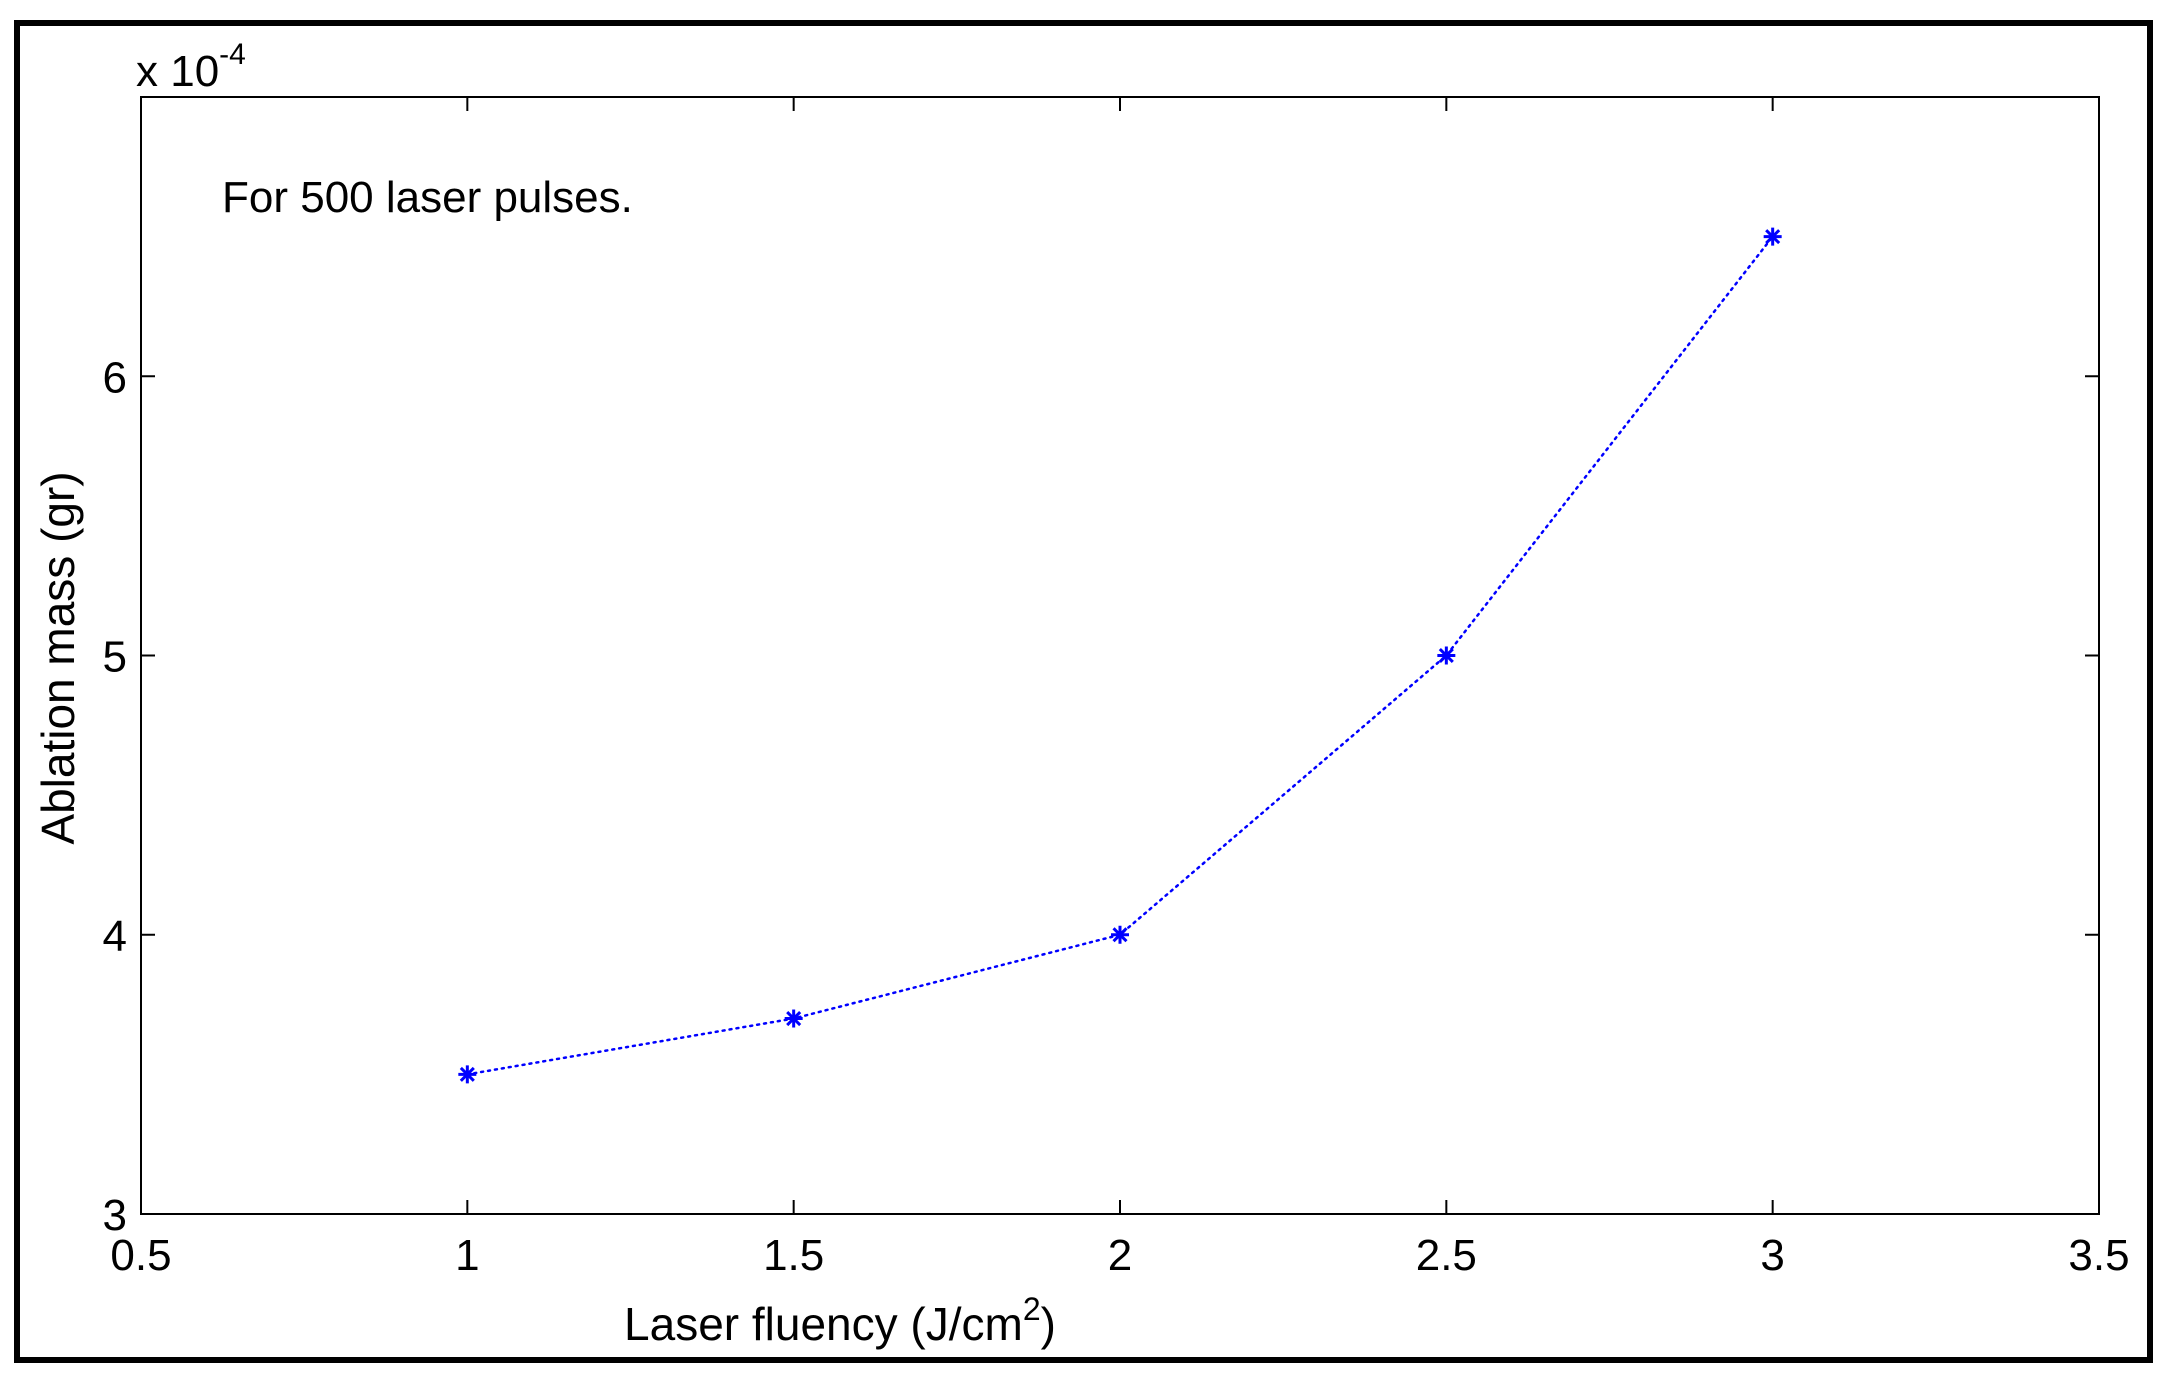  What do you see at coordinates (115, 796) in the screenshot?
I see `y-tick-labels: 3 4 5 6` at bounding box center [115, 796].